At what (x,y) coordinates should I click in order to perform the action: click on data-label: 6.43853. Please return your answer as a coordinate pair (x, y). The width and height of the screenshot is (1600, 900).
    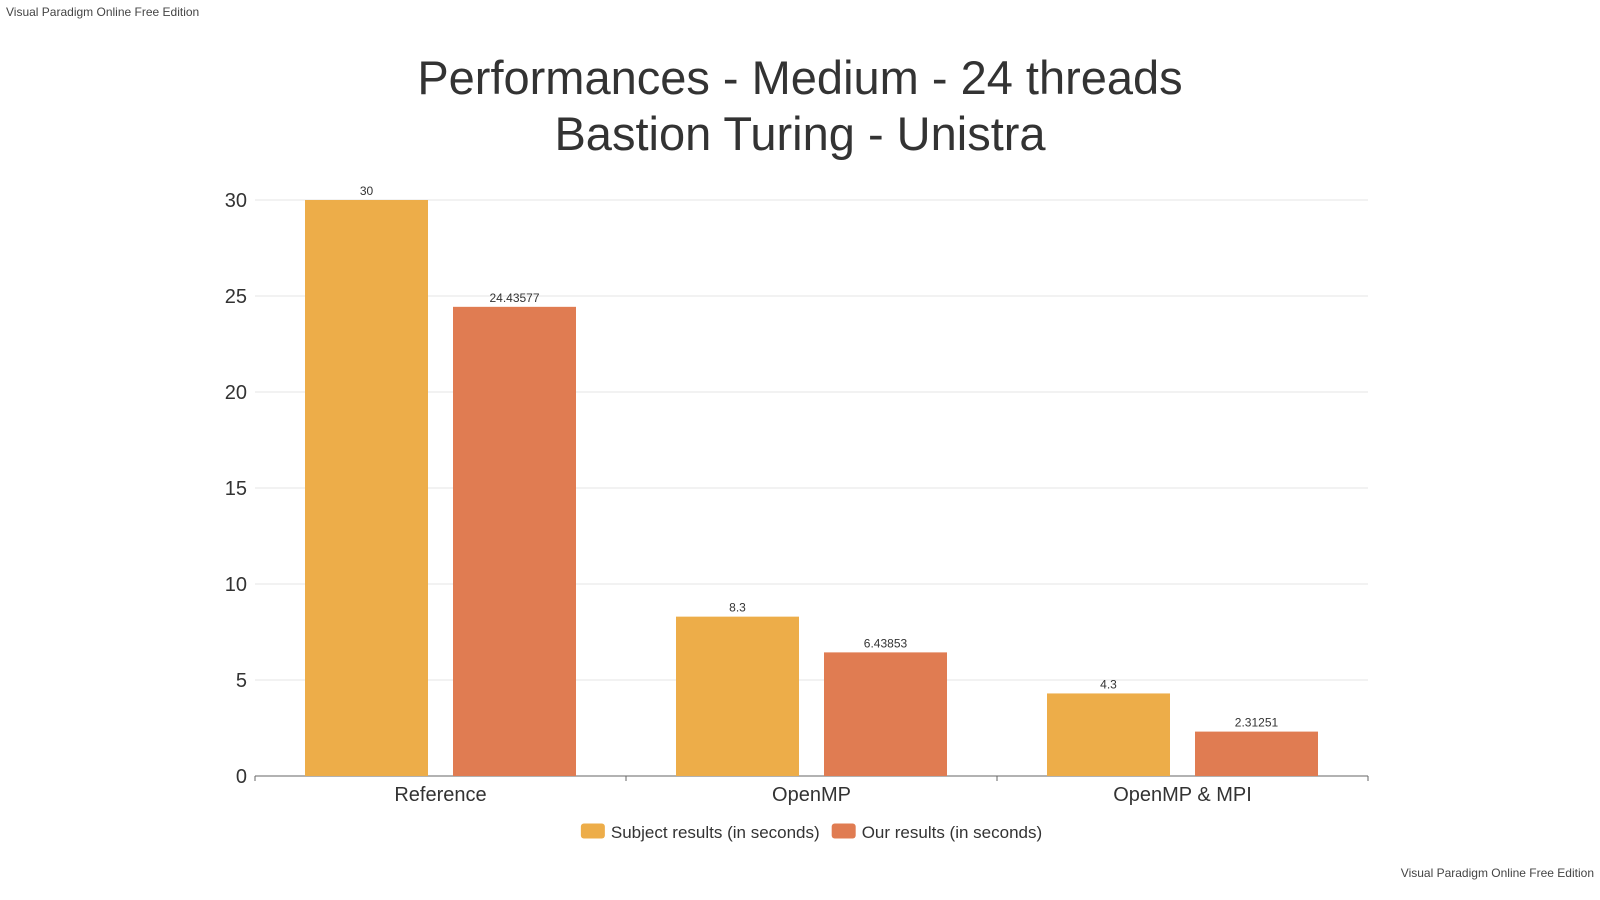
    Looking at the image, I should click on (886, 643).